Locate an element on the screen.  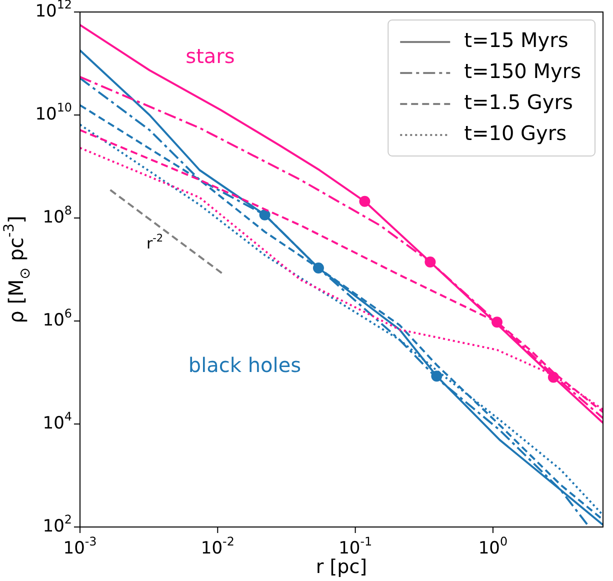
annotation: stars is located at coordinates (210, 56).